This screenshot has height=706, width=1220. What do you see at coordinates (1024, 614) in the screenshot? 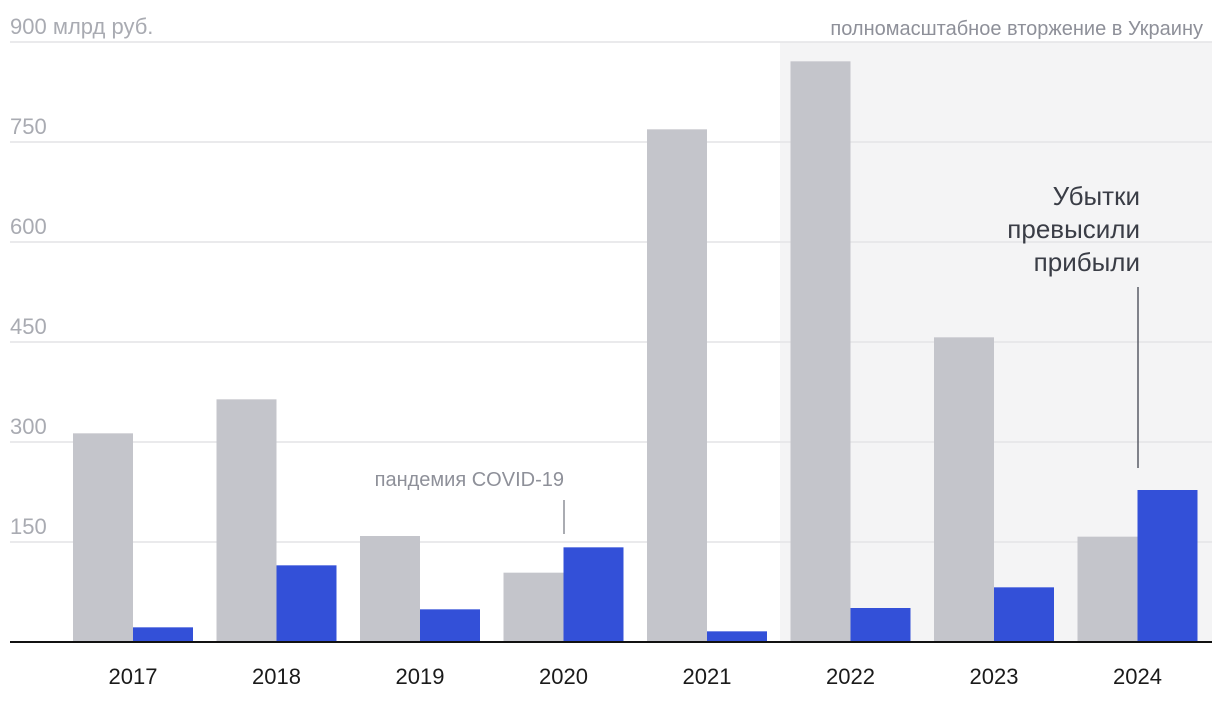
I see `bar-series-2-2023` at bounding box center [1024, 614].